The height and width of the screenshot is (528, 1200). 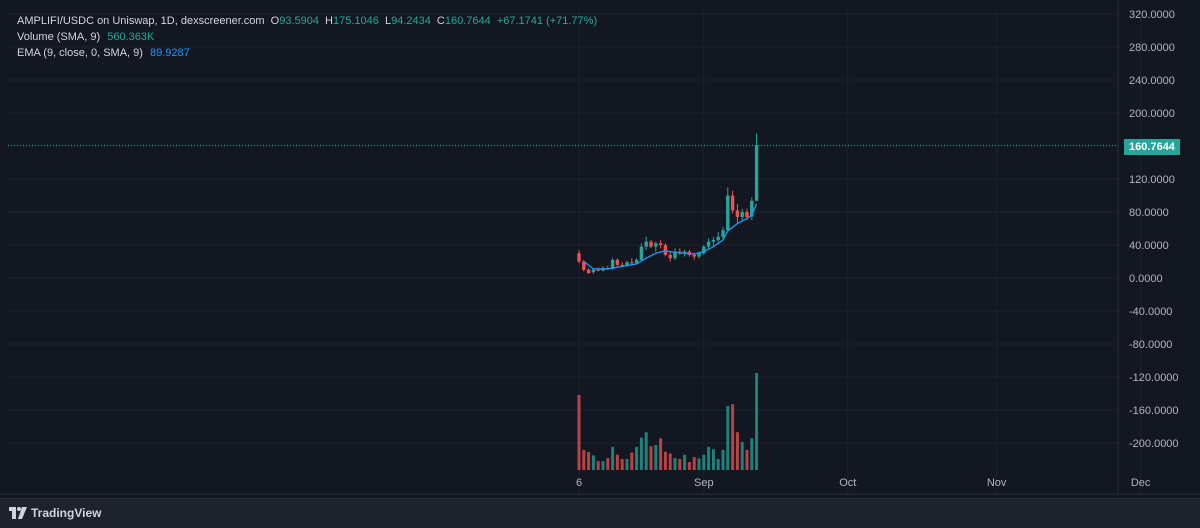 What do you see at coordinates (388, 21) in the screenshot?
I see `low-label: L` at bounding box center [388, 21].